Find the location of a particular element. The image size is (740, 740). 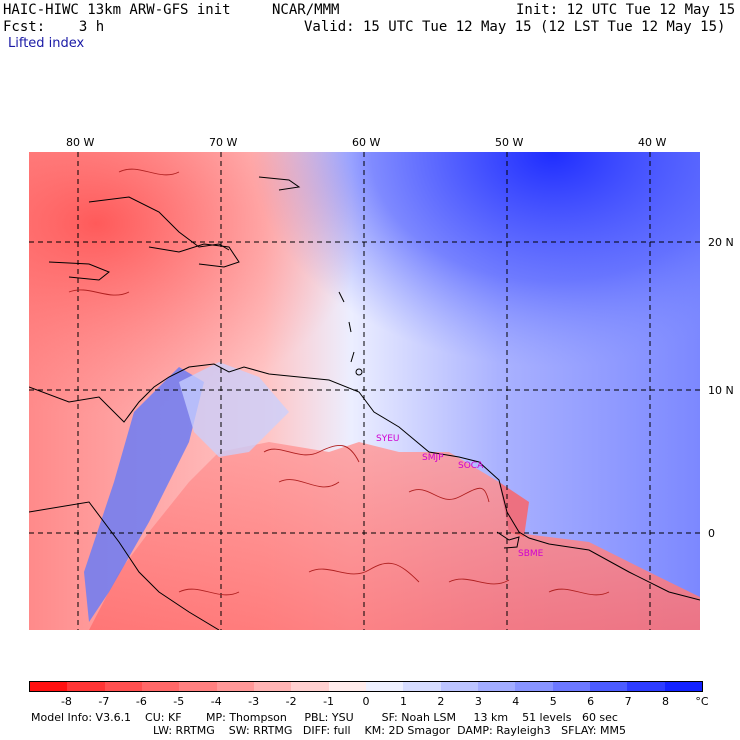

field-name: Lifted index is located at coordinates (46, 43).